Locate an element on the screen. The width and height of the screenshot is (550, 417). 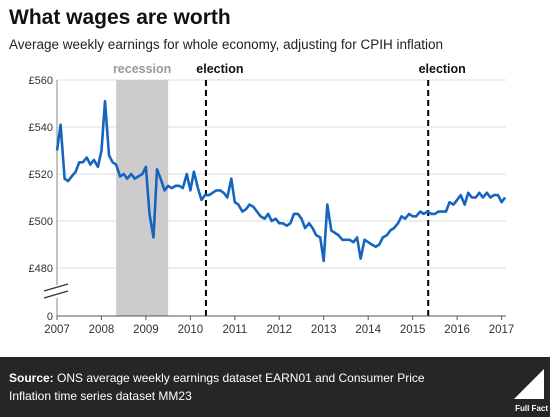
x-tick-label: 2014 is located at coordinates (368, 330).